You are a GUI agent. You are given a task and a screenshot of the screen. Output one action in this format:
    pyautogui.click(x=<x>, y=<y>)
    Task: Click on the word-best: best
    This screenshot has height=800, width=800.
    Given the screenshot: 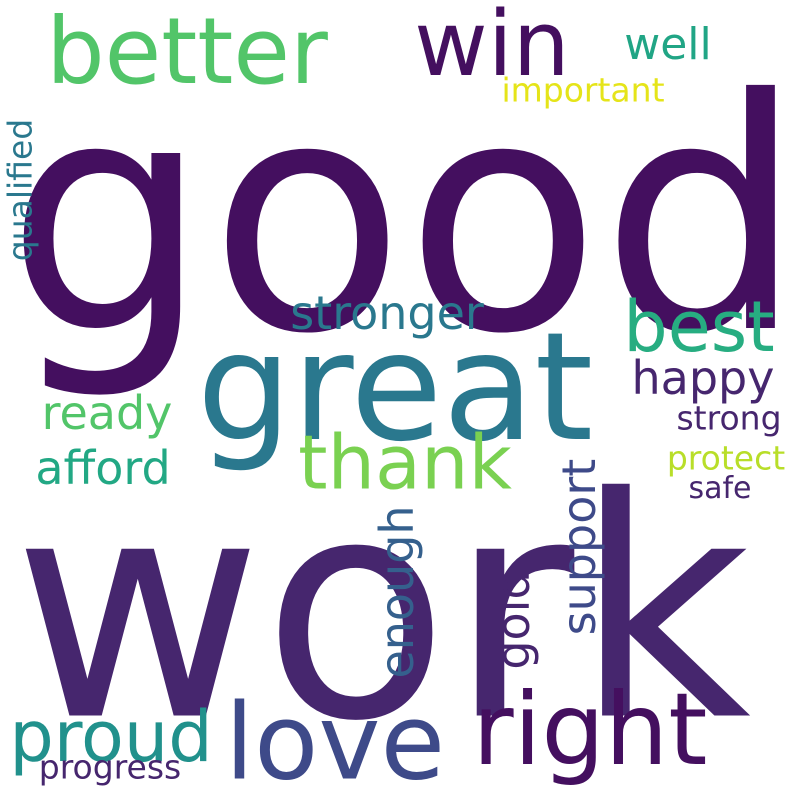 What is the action you would take?
    pyautogui.click(x=699, y=327)
    